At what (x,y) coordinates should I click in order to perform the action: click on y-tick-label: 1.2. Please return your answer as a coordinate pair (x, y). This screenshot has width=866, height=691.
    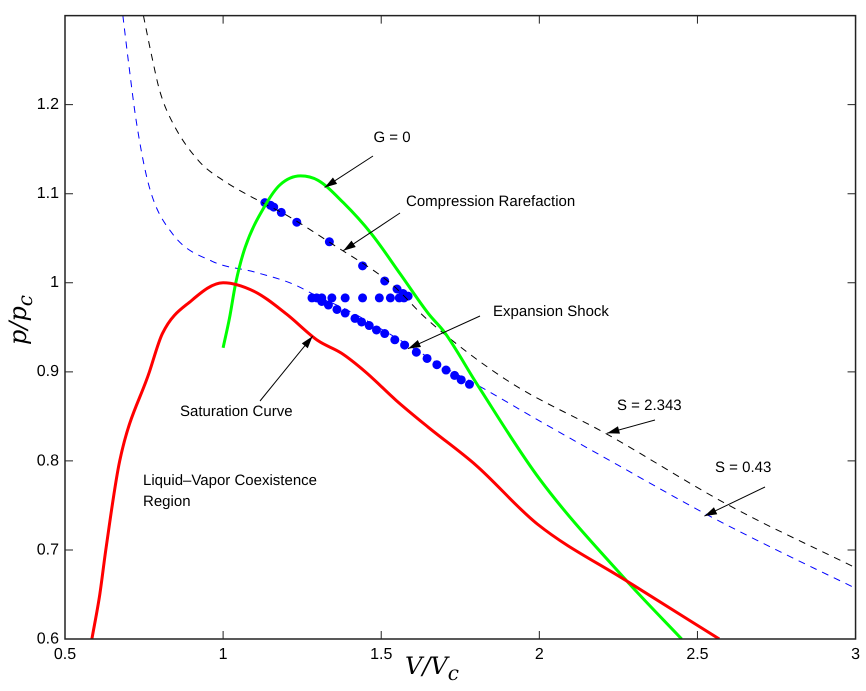
    Looking at the image, I should click on (48, 105).